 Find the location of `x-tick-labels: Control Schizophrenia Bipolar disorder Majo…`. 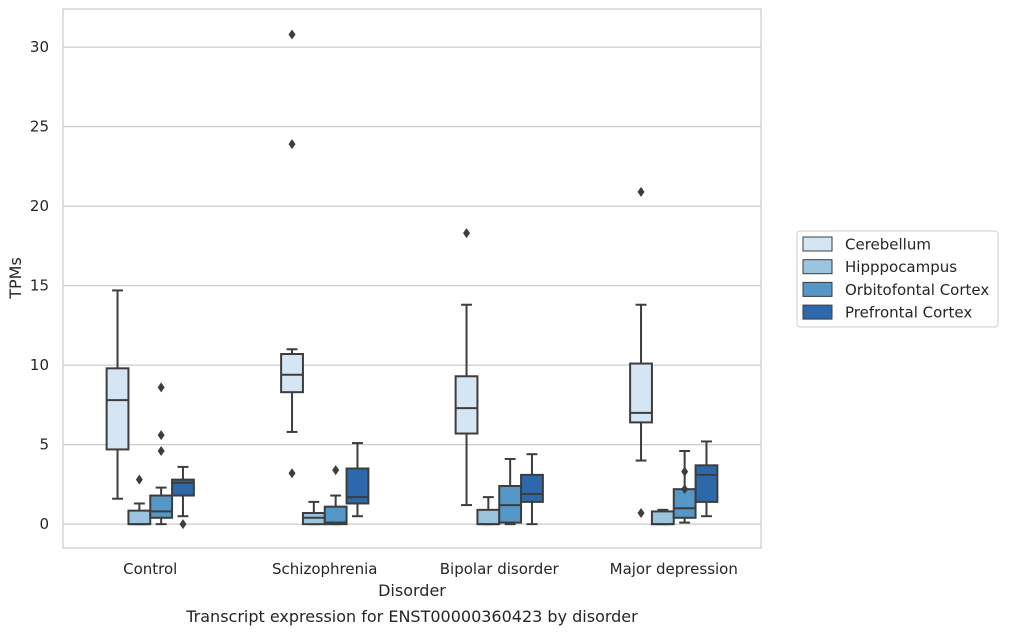

x-tick-labels: Control Schizophrenia Bipolar disorder Majo… is located at coordinates (430, 569).